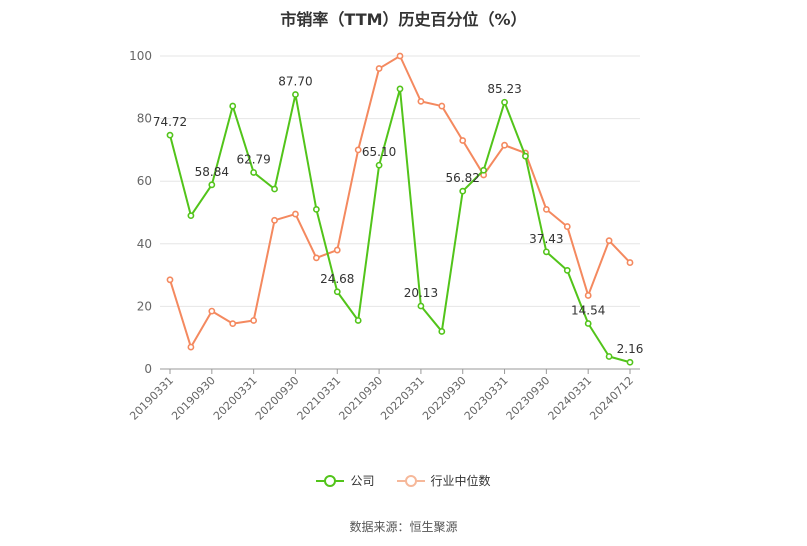 This screenshot has height=546, width=807. What do you see at coordinates (403, 527) in the screenshot?
I see `source-note: 数据来源：恒生聚源` at bounding box center [403, 527].